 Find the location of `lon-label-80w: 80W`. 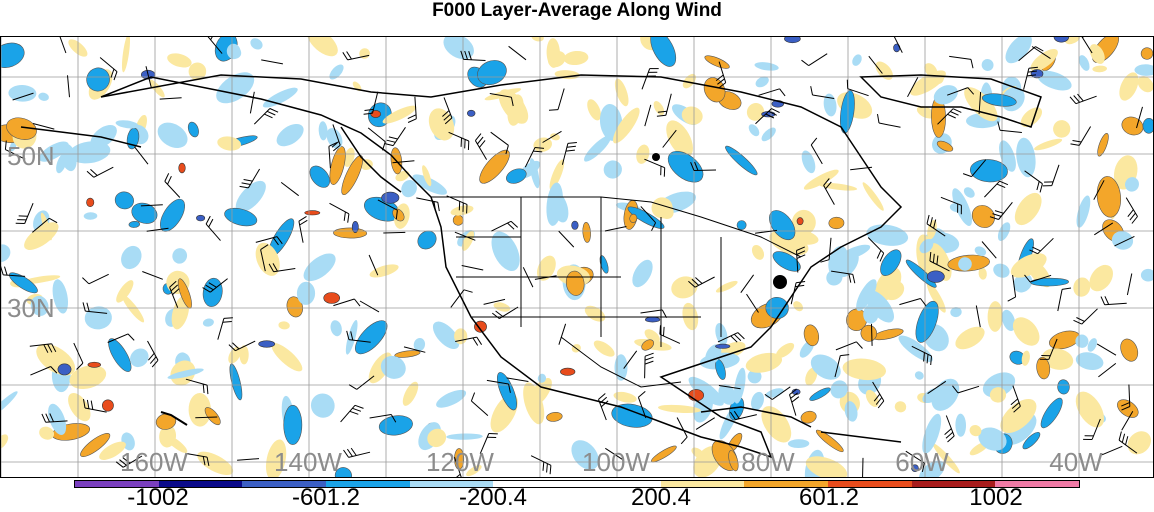

lon-label-80w: 80W is located at coordinates (768, 462).